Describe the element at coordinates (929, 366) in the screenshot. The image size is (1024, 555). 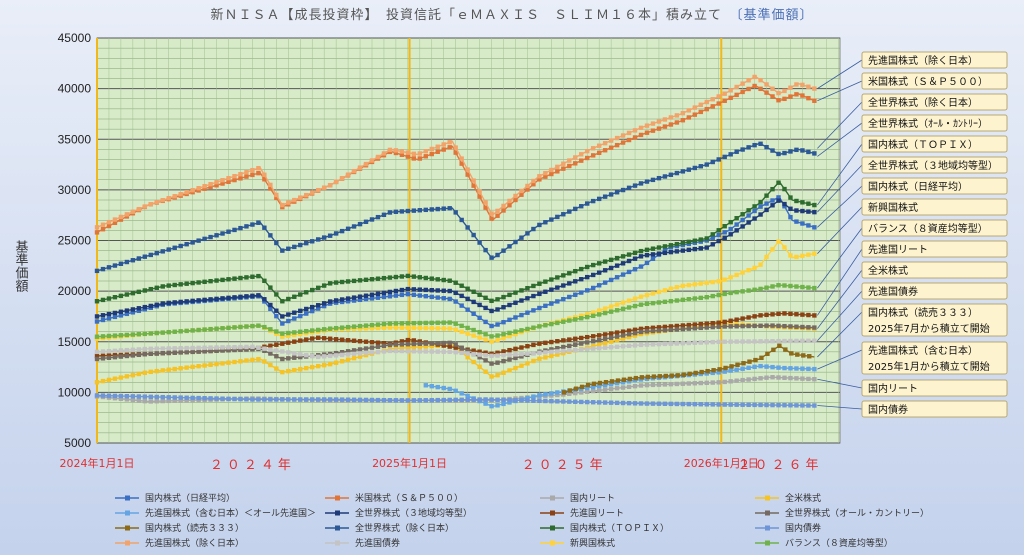
I see `callout-label: 2025年1月から積立て開始` at that location.